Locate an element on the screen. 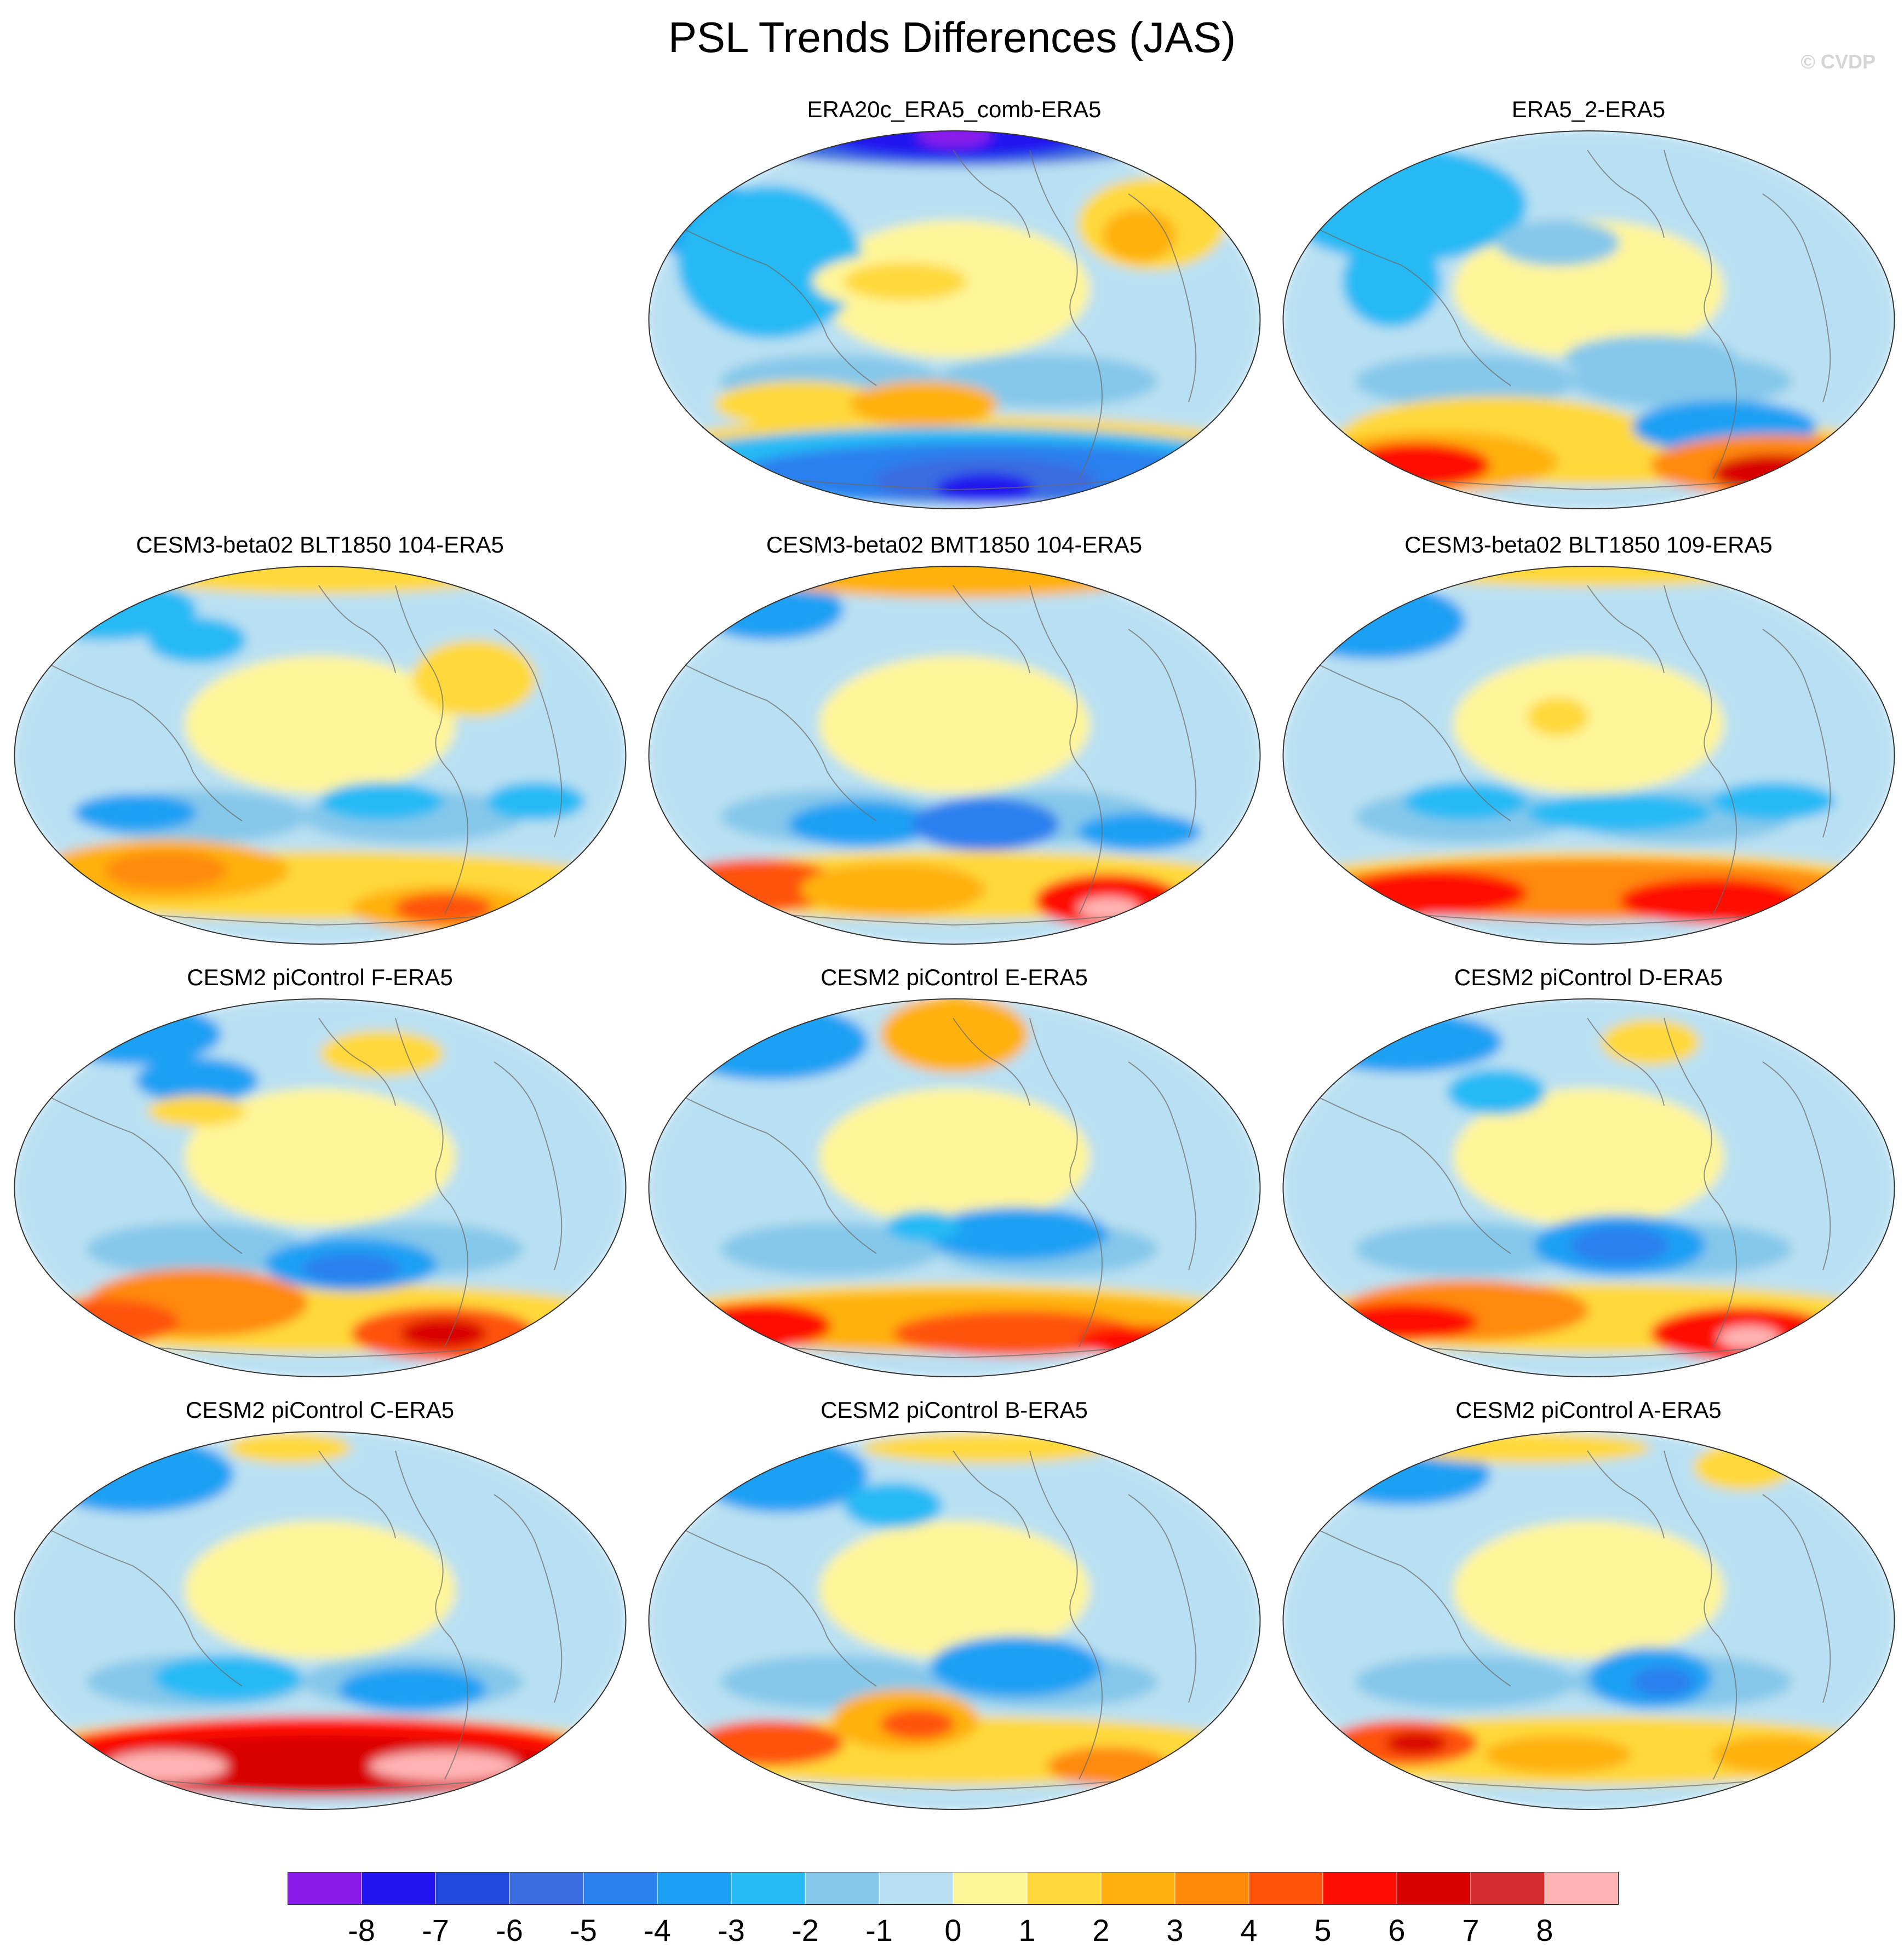 This screenshot has height=1960, width=1904. panel-title: ERA20c_ERA5_comb-ERA5 is located at coordinates (954, 109).